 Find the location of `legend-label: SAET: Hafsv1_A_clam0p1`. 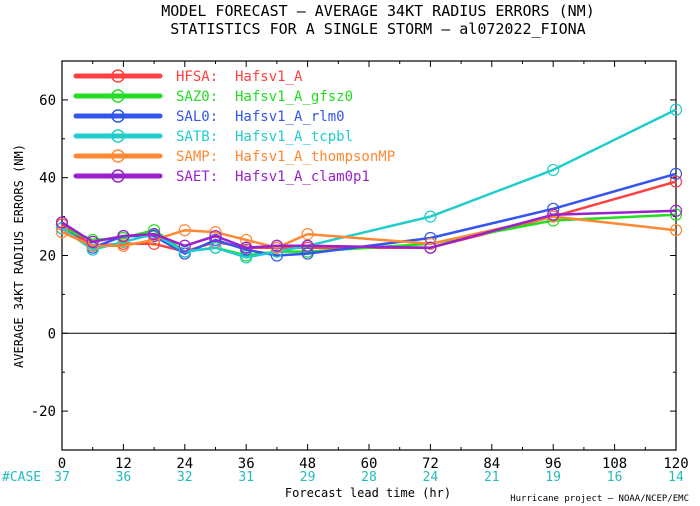

legend-label: SAET: Hafsv1_A_clam0p1 is located at coordinates (273, 177).